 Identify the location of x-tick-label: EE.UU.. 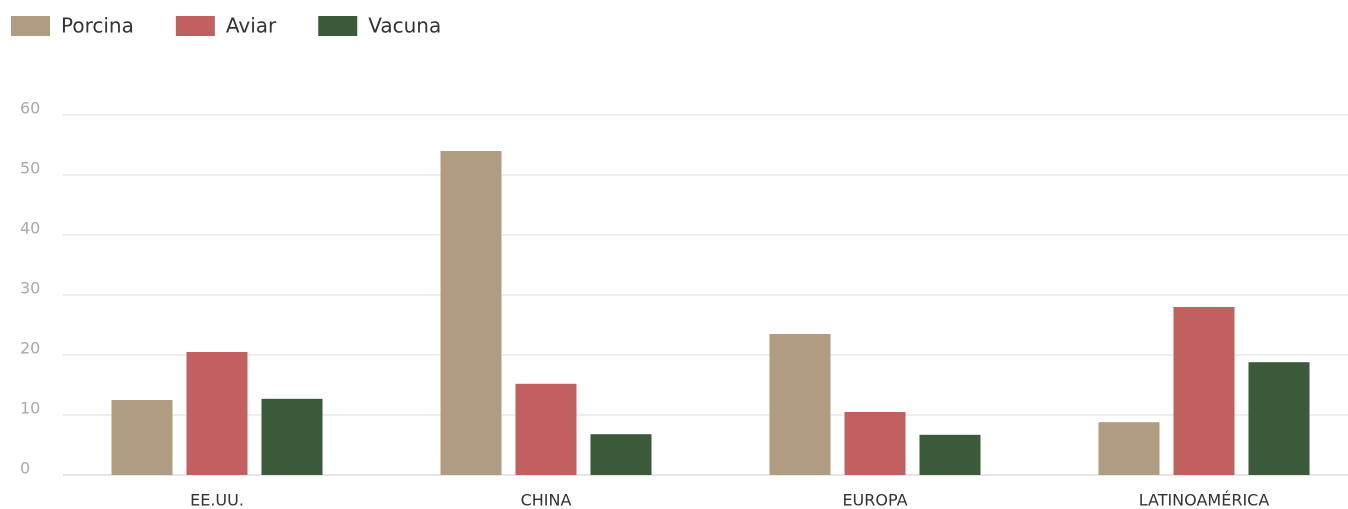
(217, 500).